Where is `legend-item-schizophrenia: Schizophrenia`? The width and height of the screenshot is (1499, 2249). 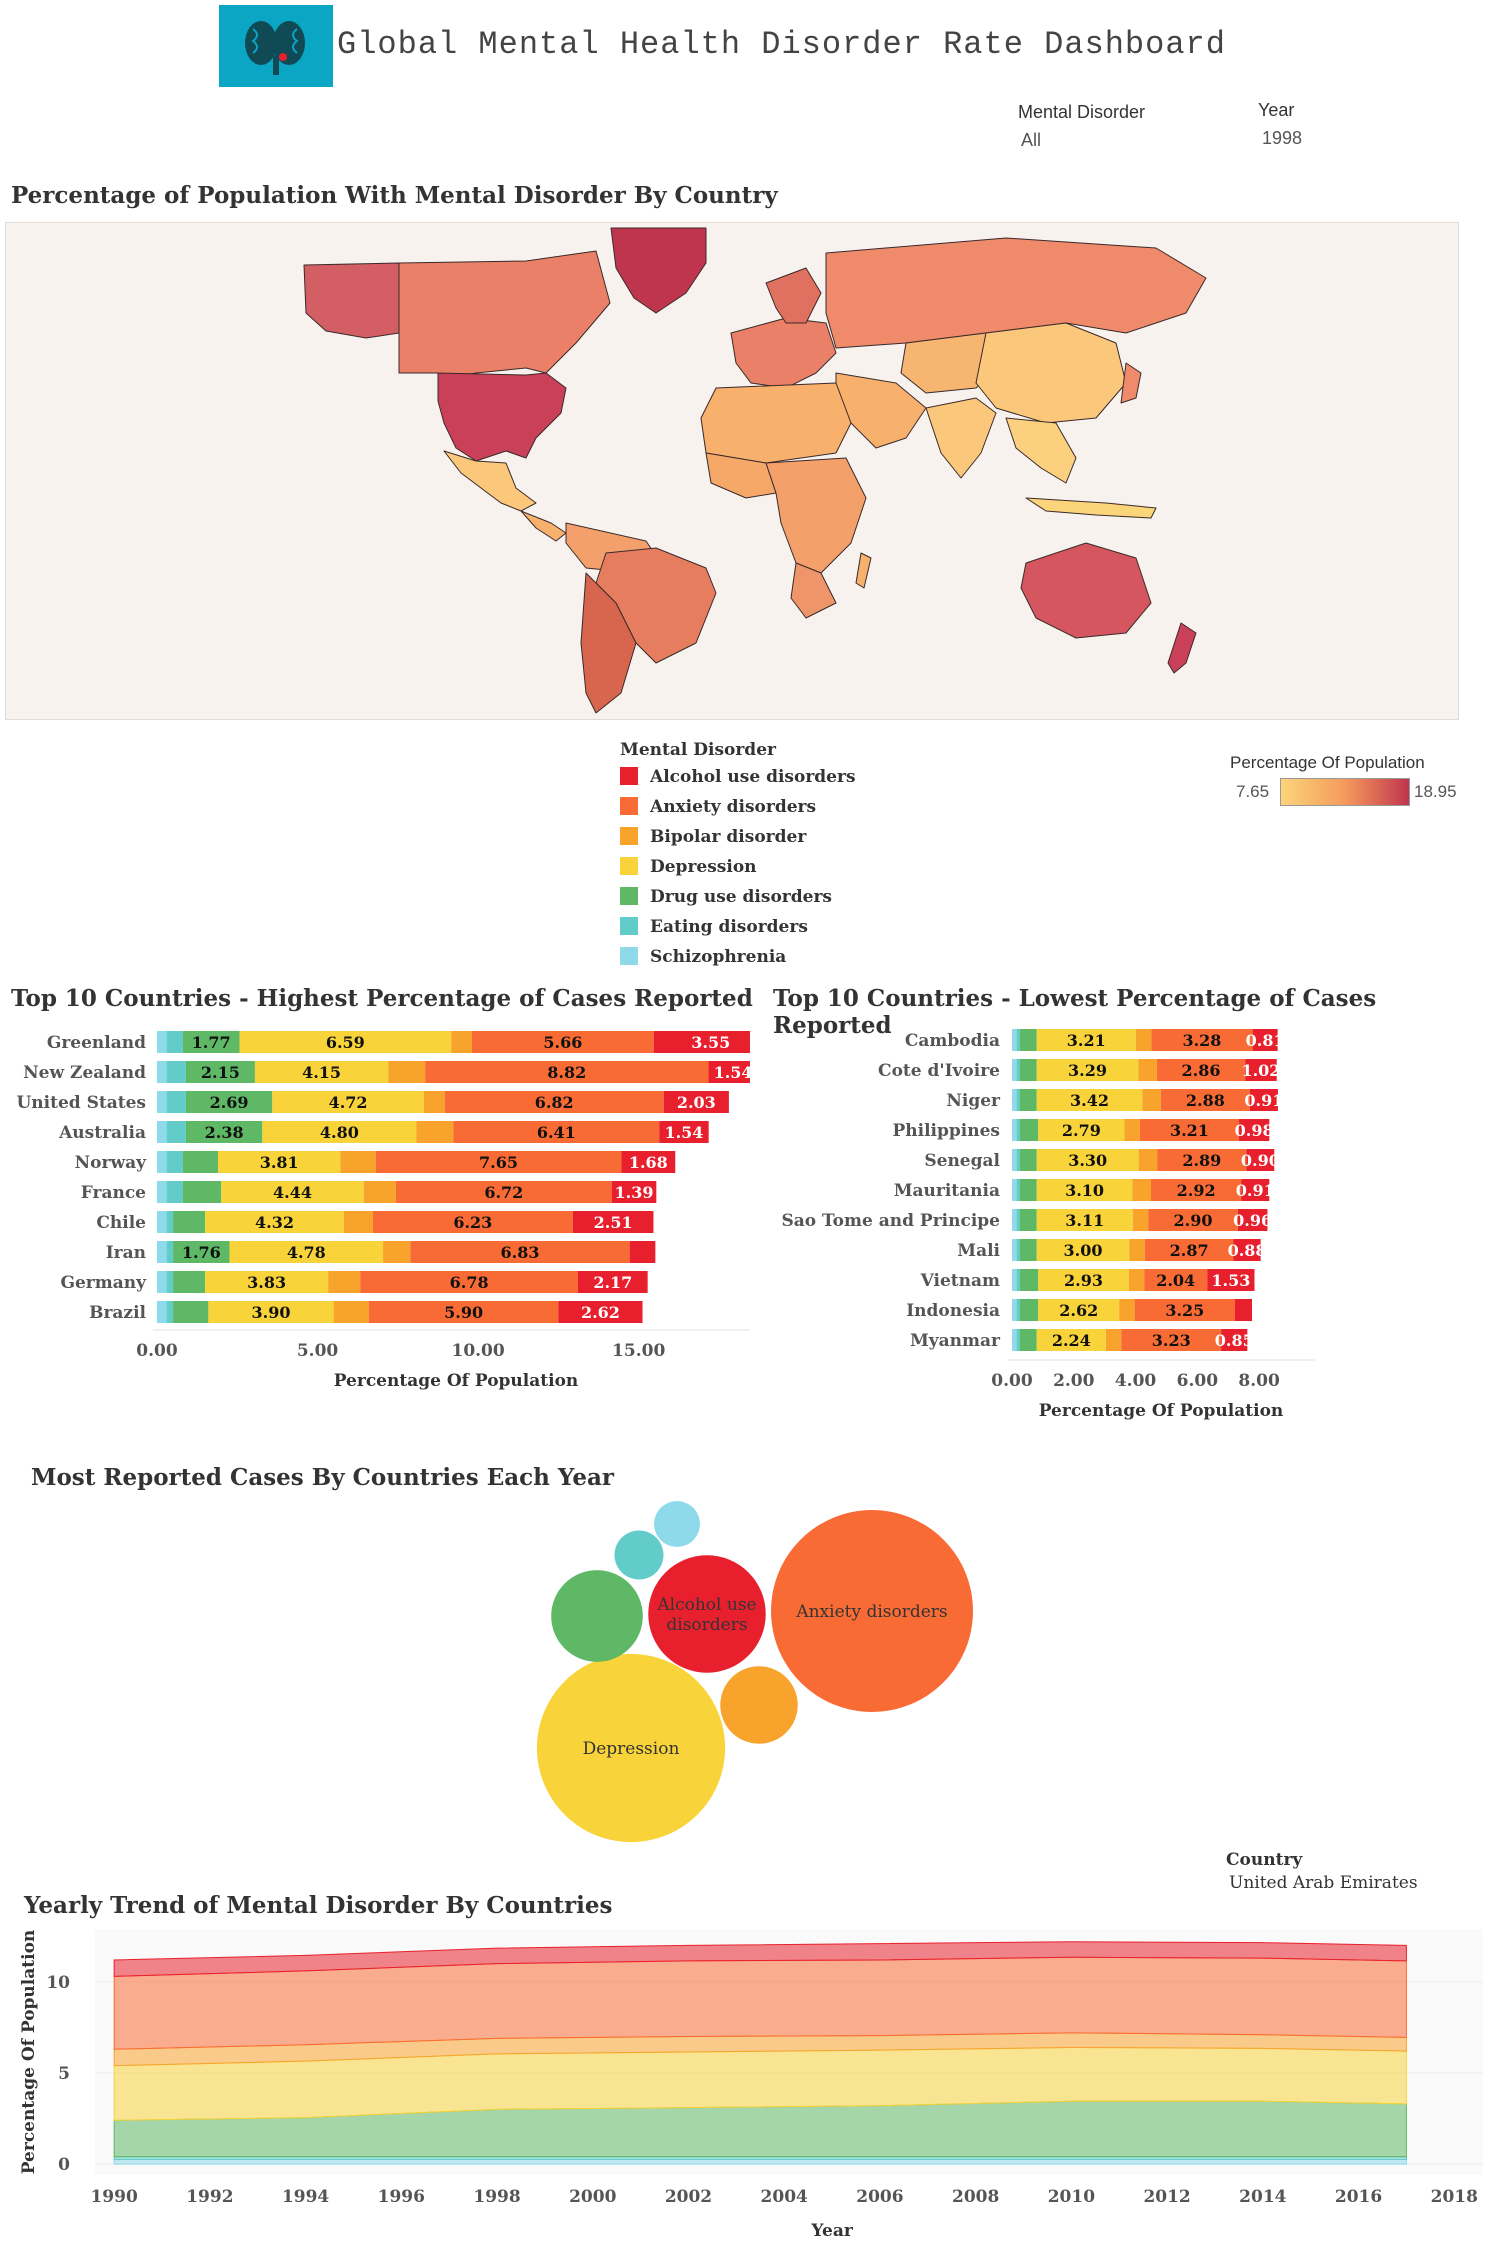 legend-item-schizophrenia: Schizophrenia is located at coordinates (738, 957).